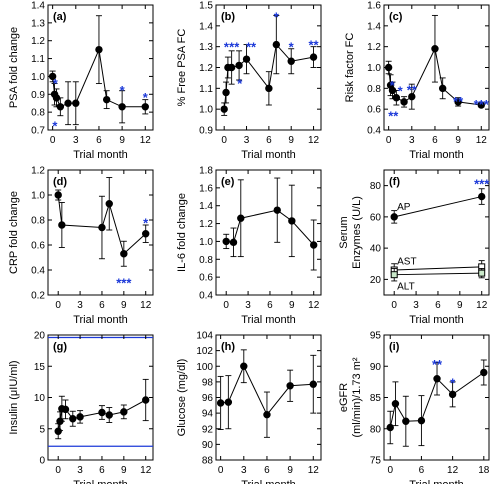  Describe the element at coordinates (42, 461) in the screenshot. I see `y-tick-label: 0` at that location.